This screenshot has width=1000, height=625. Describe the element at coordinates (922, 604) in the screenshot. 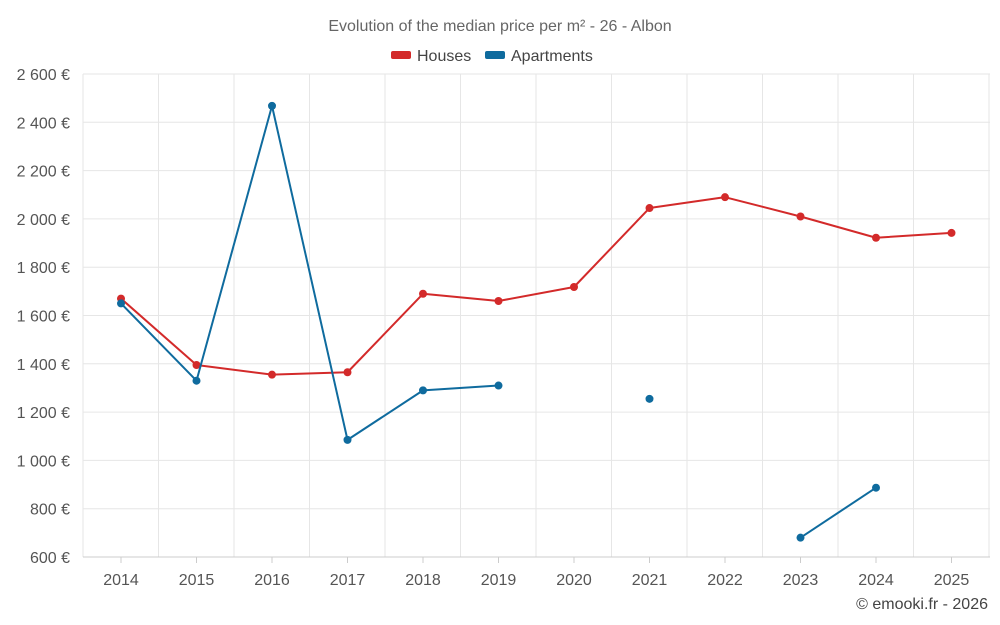

I see `credit-text: © emooki.fr - 2026` at that location.